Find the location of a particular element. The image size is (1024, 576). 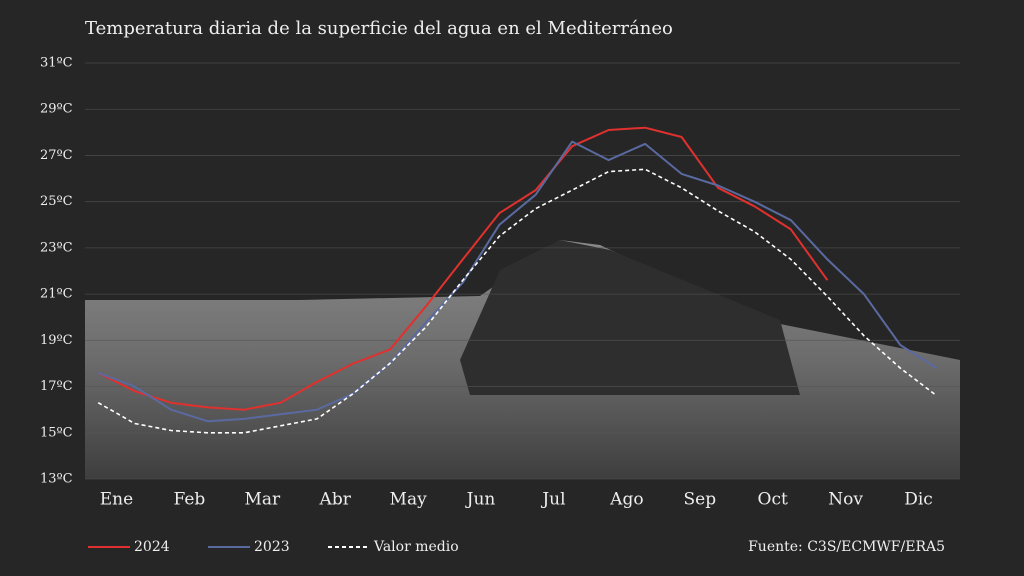

x-tick-label: Abr is located at coordinates (335, 500).